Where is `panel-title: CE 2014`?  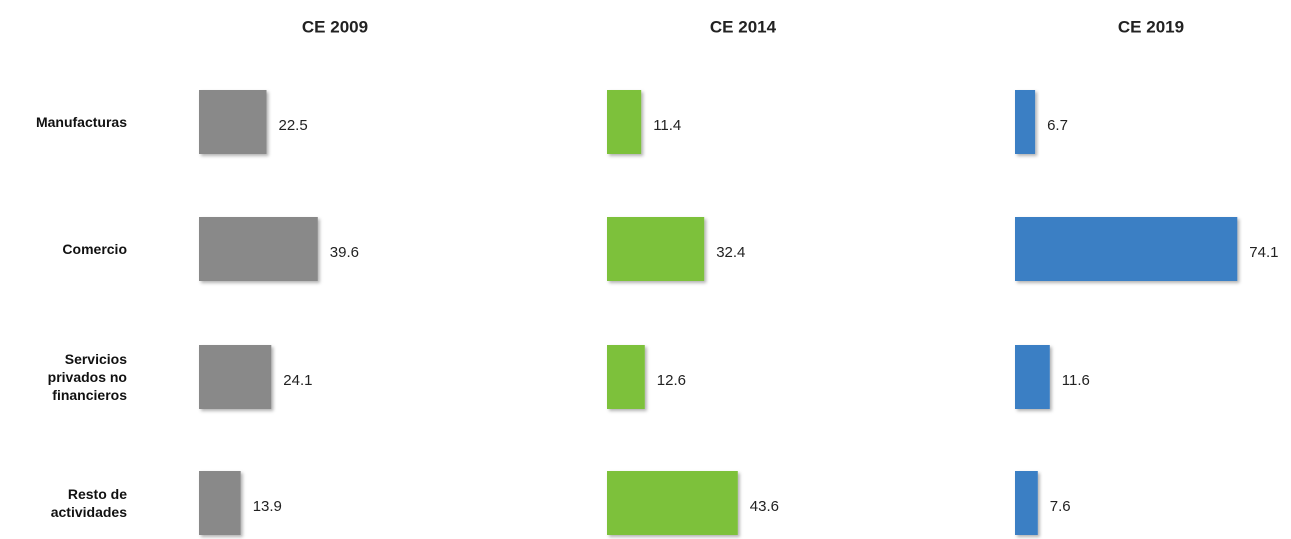
panel-title: CE 2014 is located at coordinates (743, 26).